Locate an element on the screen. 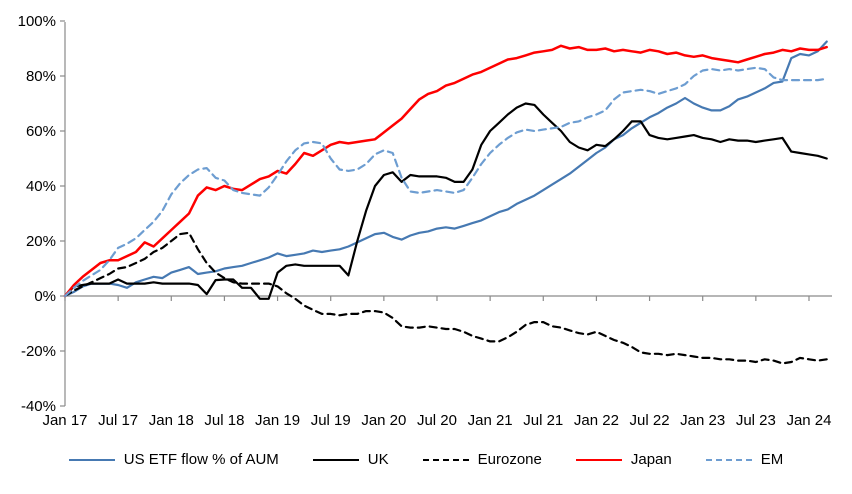 This screenshot has height=494, width=852. x-tick-label: Jan 24 is located at coordinates (808, 420).